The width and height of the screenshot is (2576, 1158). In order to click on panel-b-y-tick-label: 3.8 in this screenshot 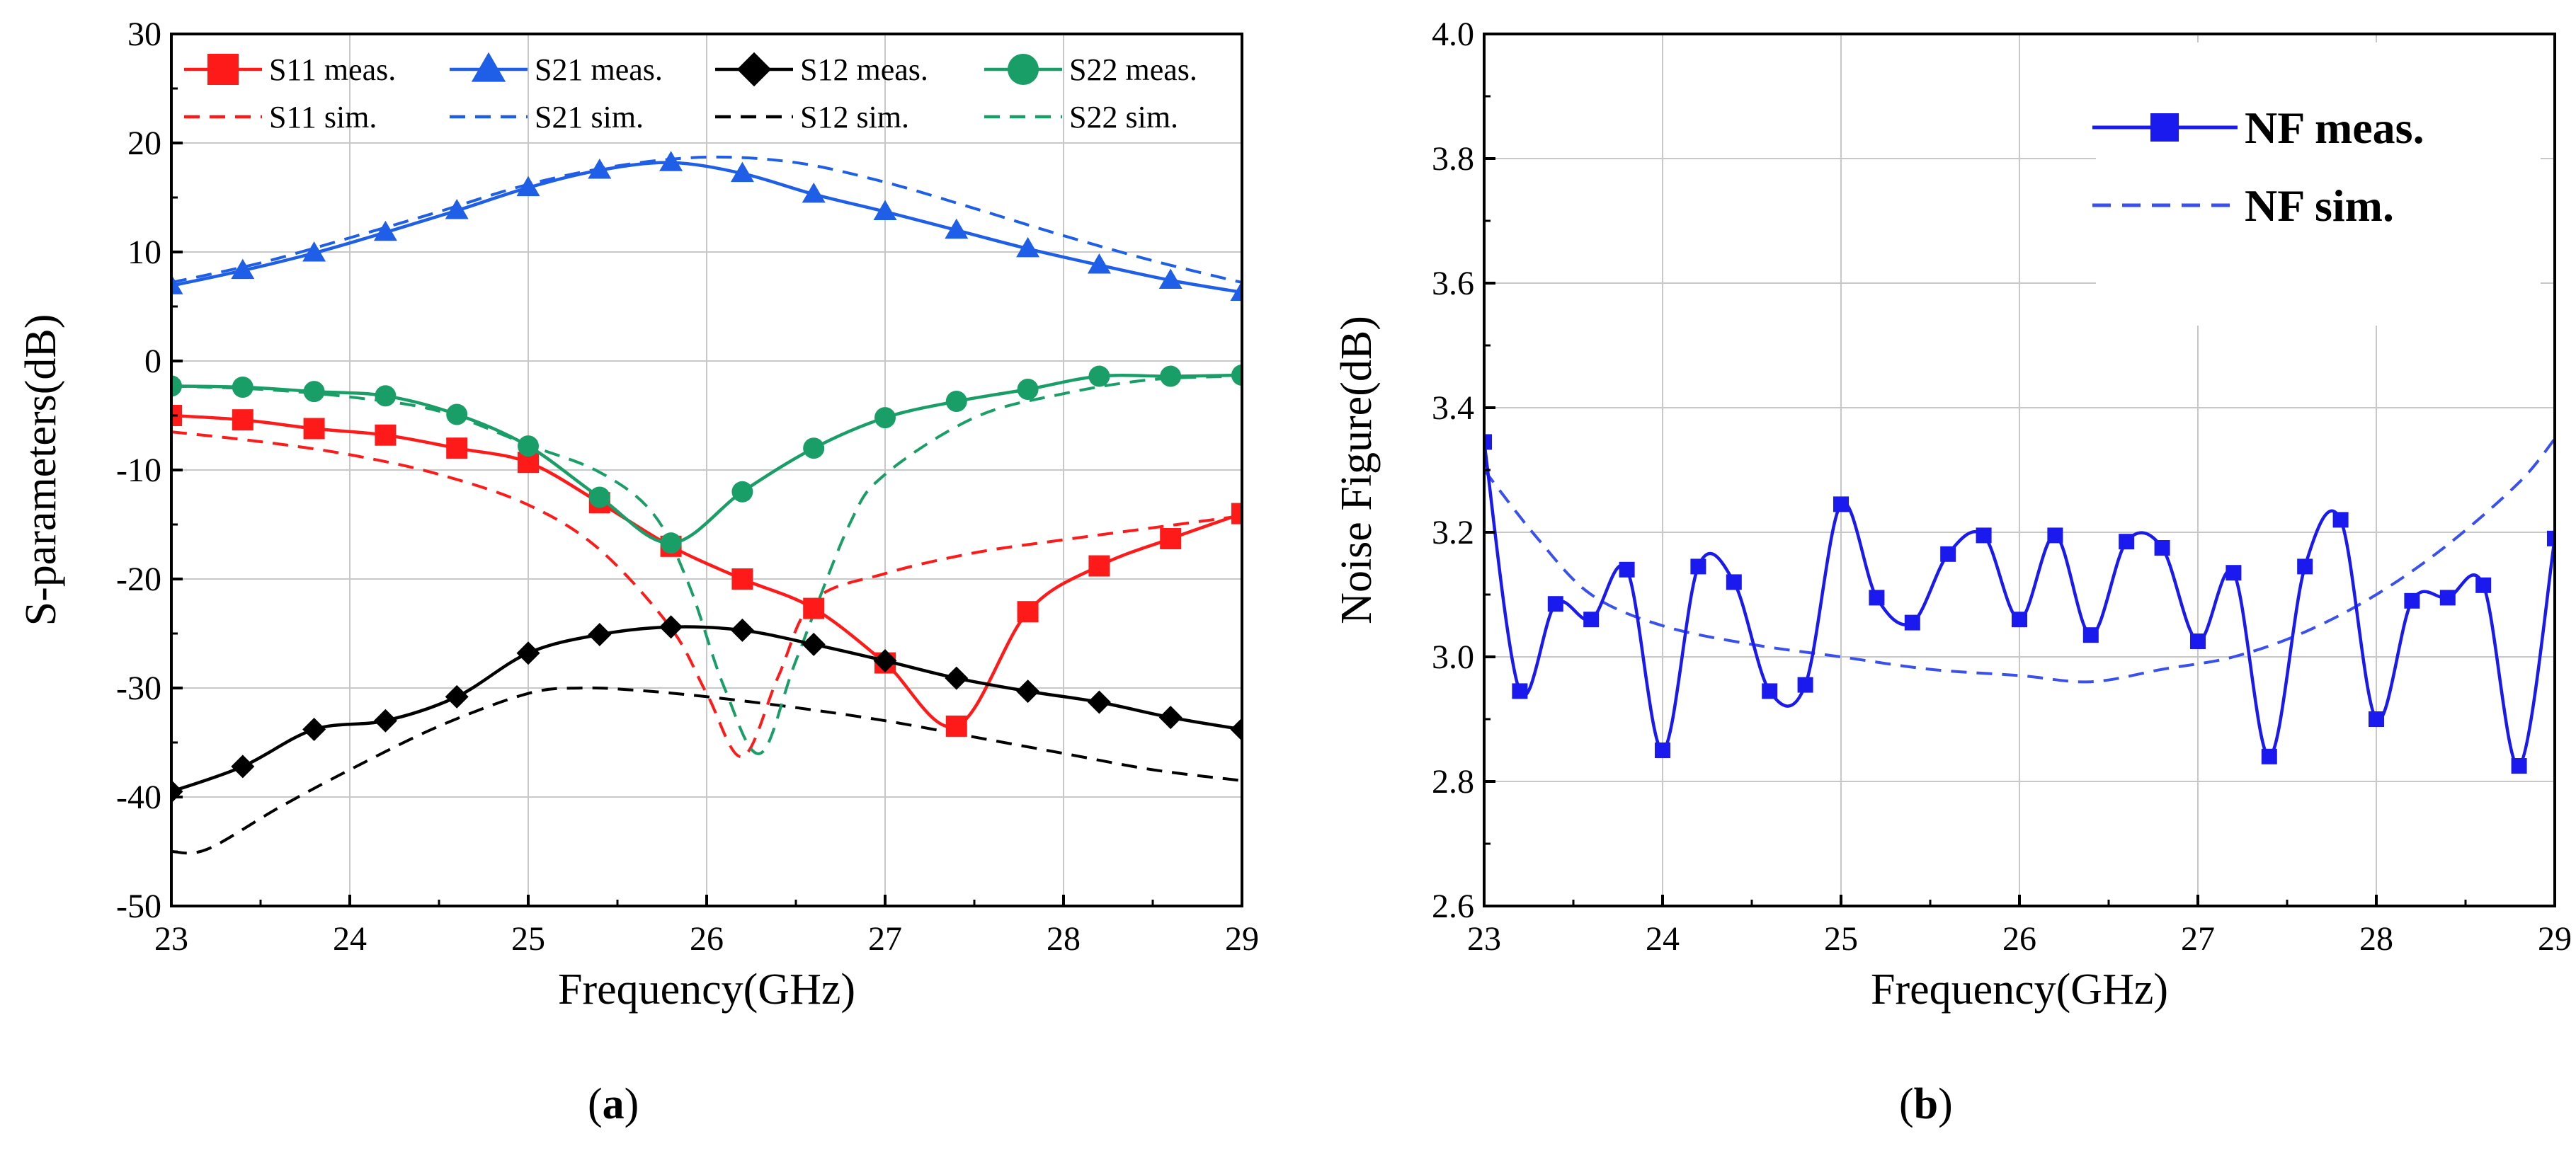, I will do `click(1453, 159)`.